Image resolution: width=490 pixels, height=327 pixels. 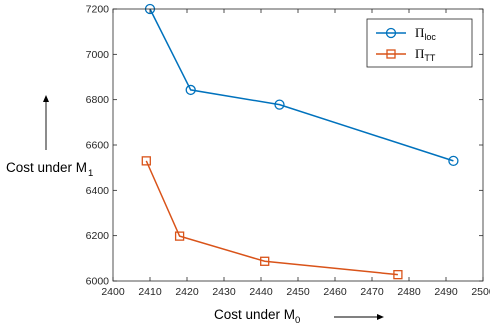 I want to click on y-axis-title-sub: 1, so click(x=90, y=173).